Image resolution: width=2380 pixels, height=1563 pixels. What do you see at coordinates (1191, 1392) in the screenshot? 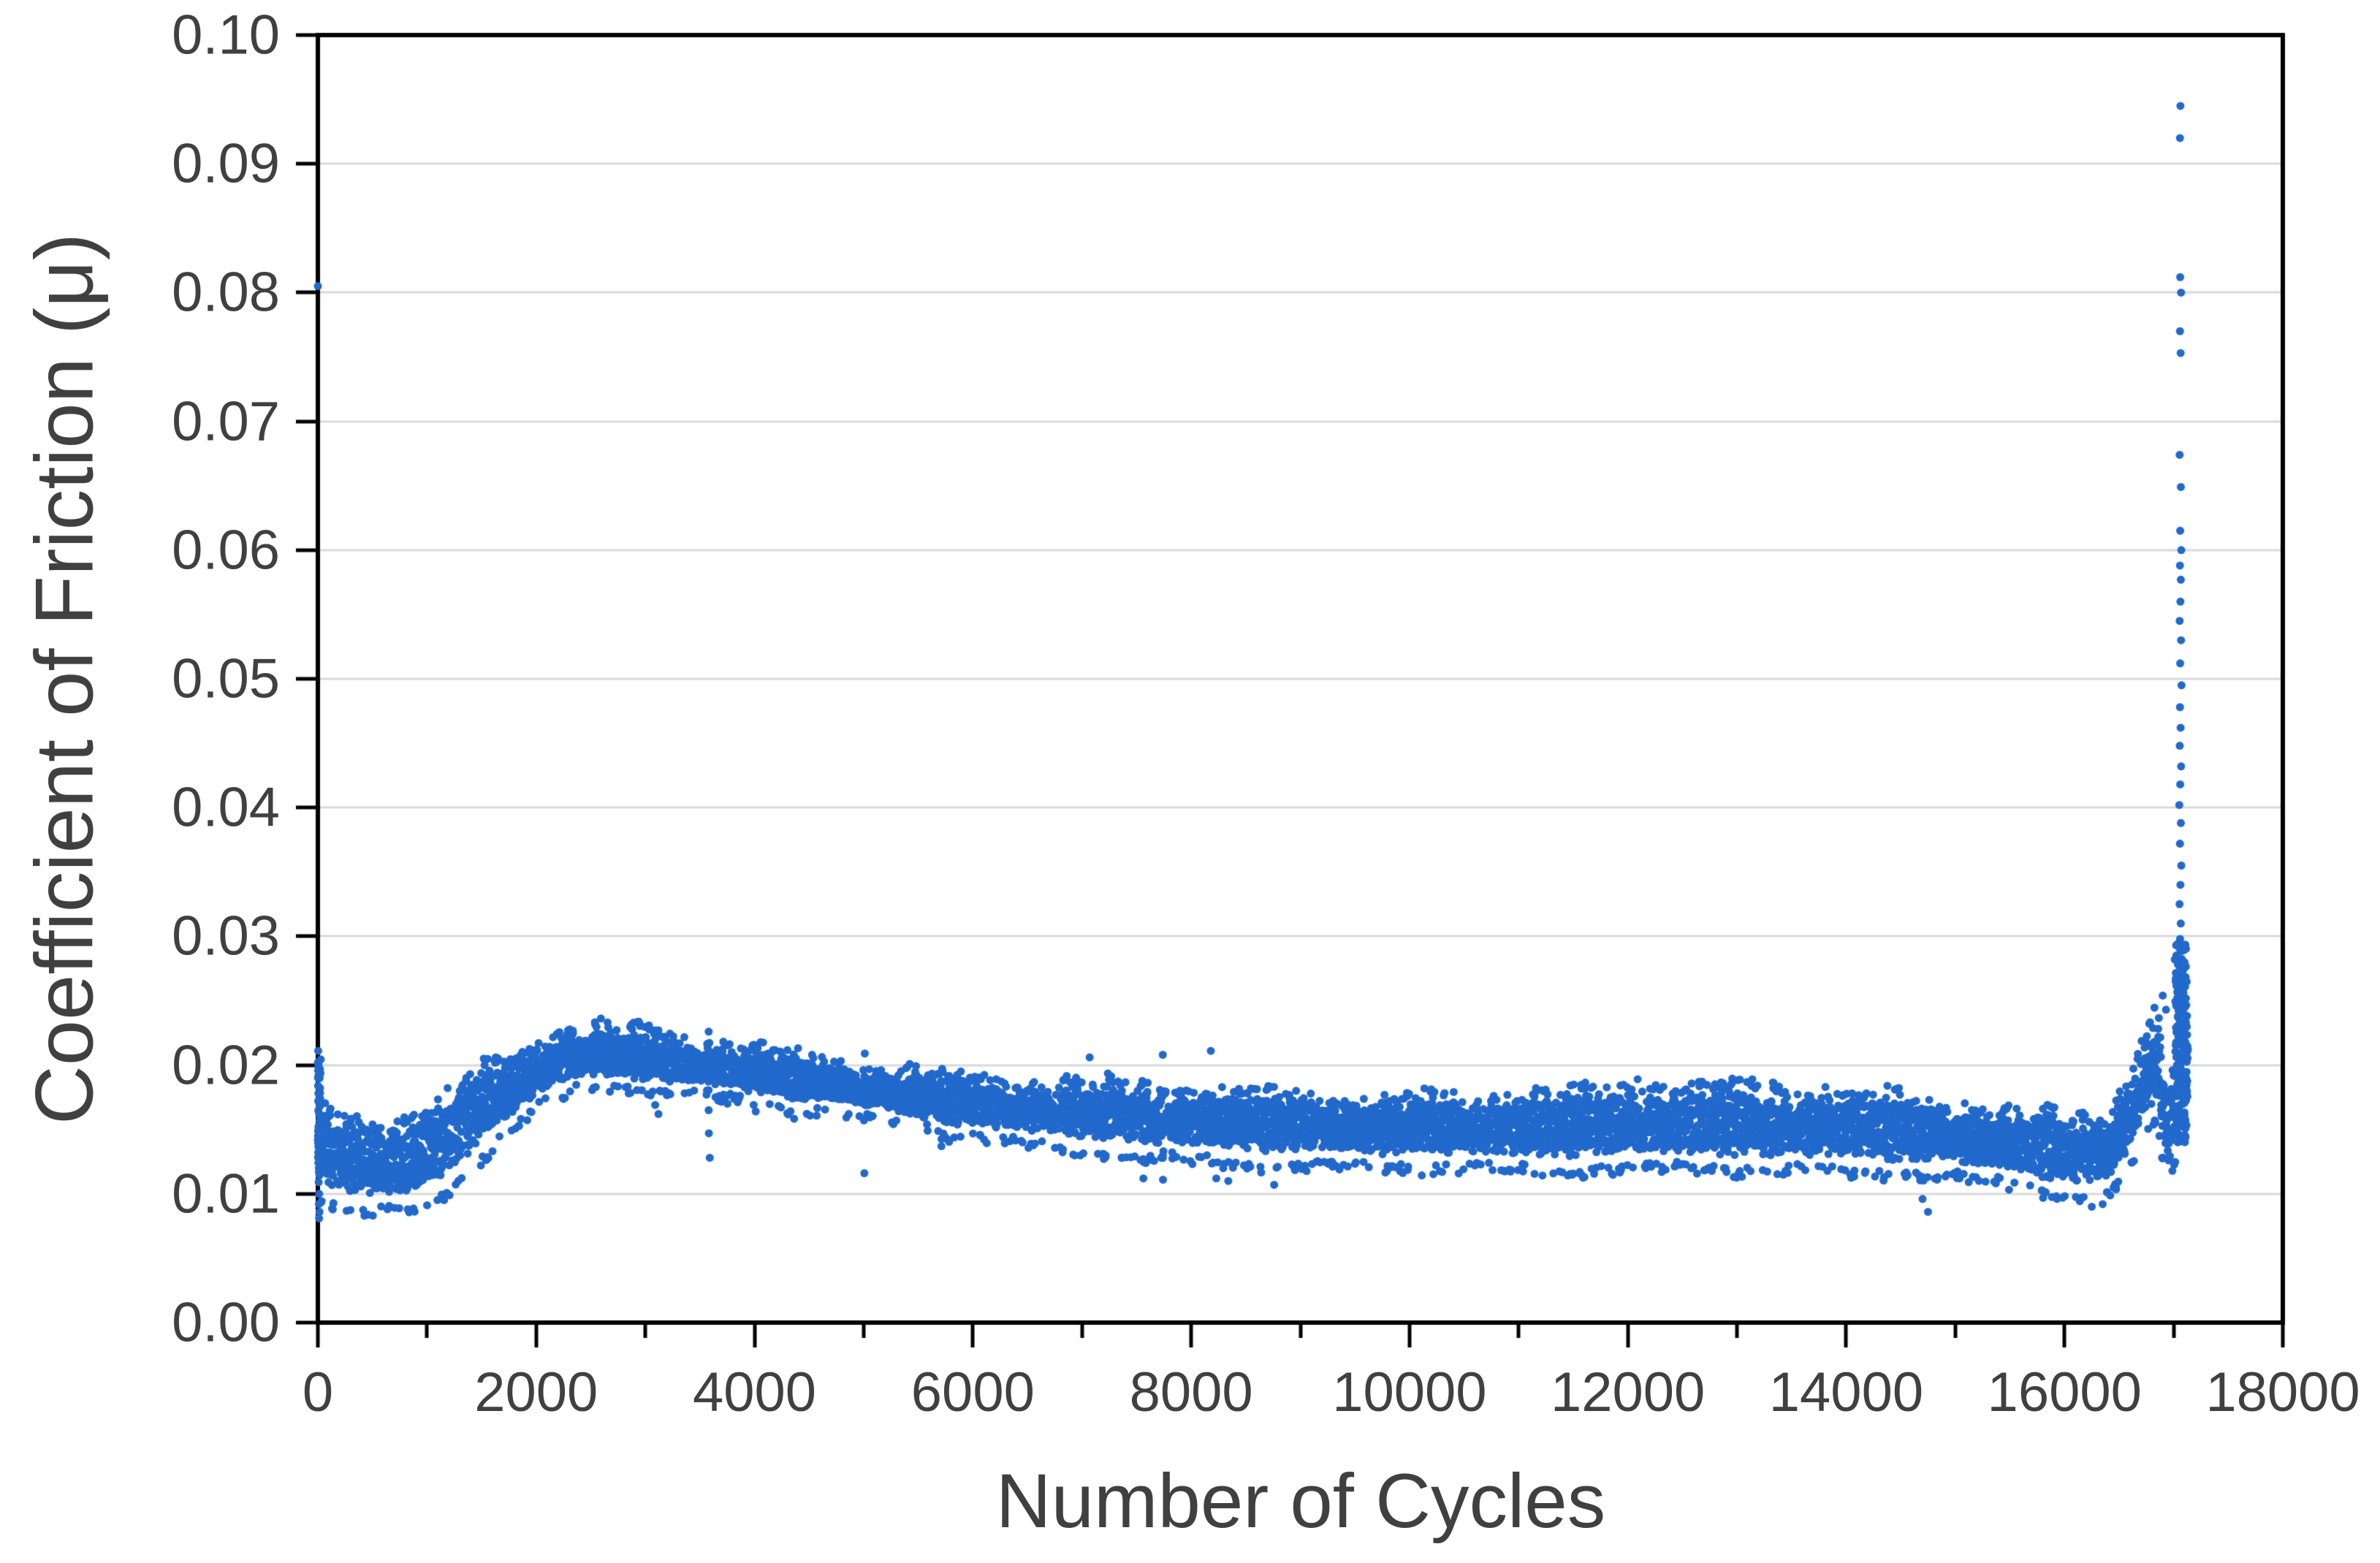
I see `x-tick-label: 8000` at bounding box center [1191, 1392].